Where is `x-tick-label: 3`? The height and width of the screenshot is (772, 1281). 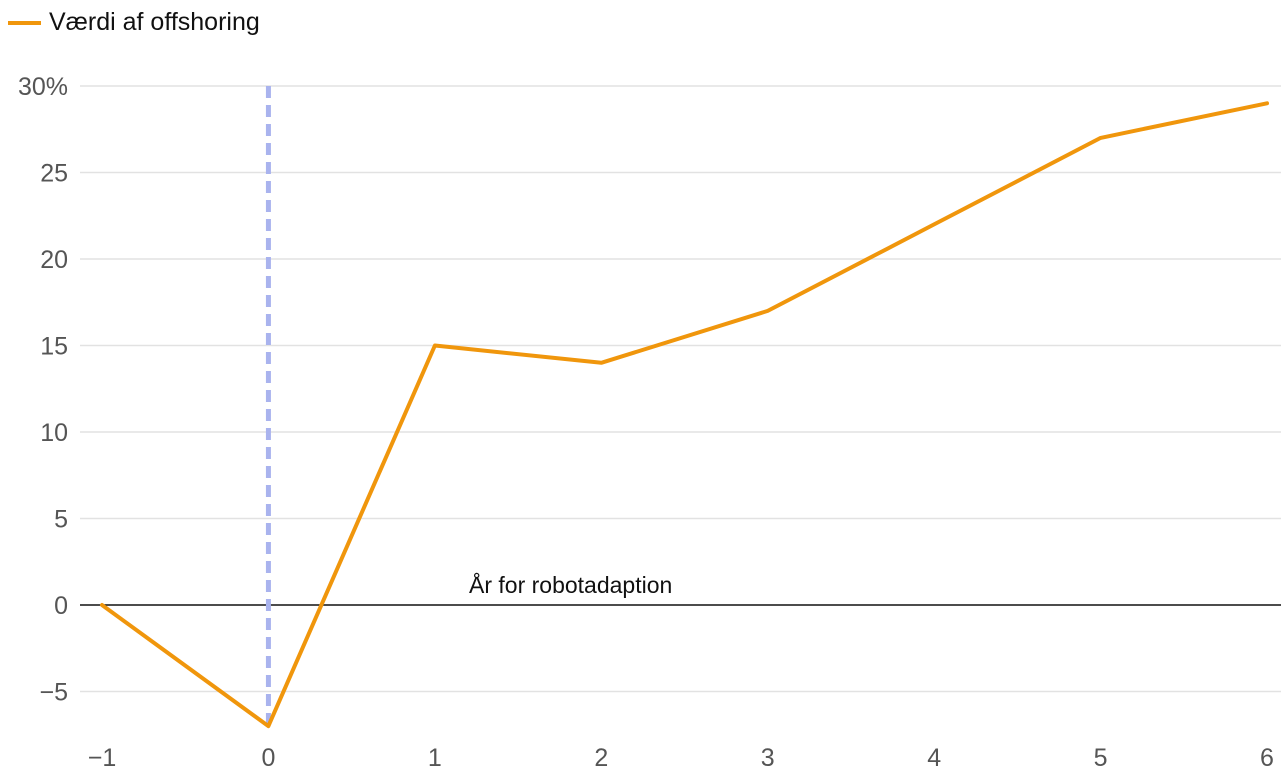 x-tick-label: 3 is located at coordinates (768, 758).